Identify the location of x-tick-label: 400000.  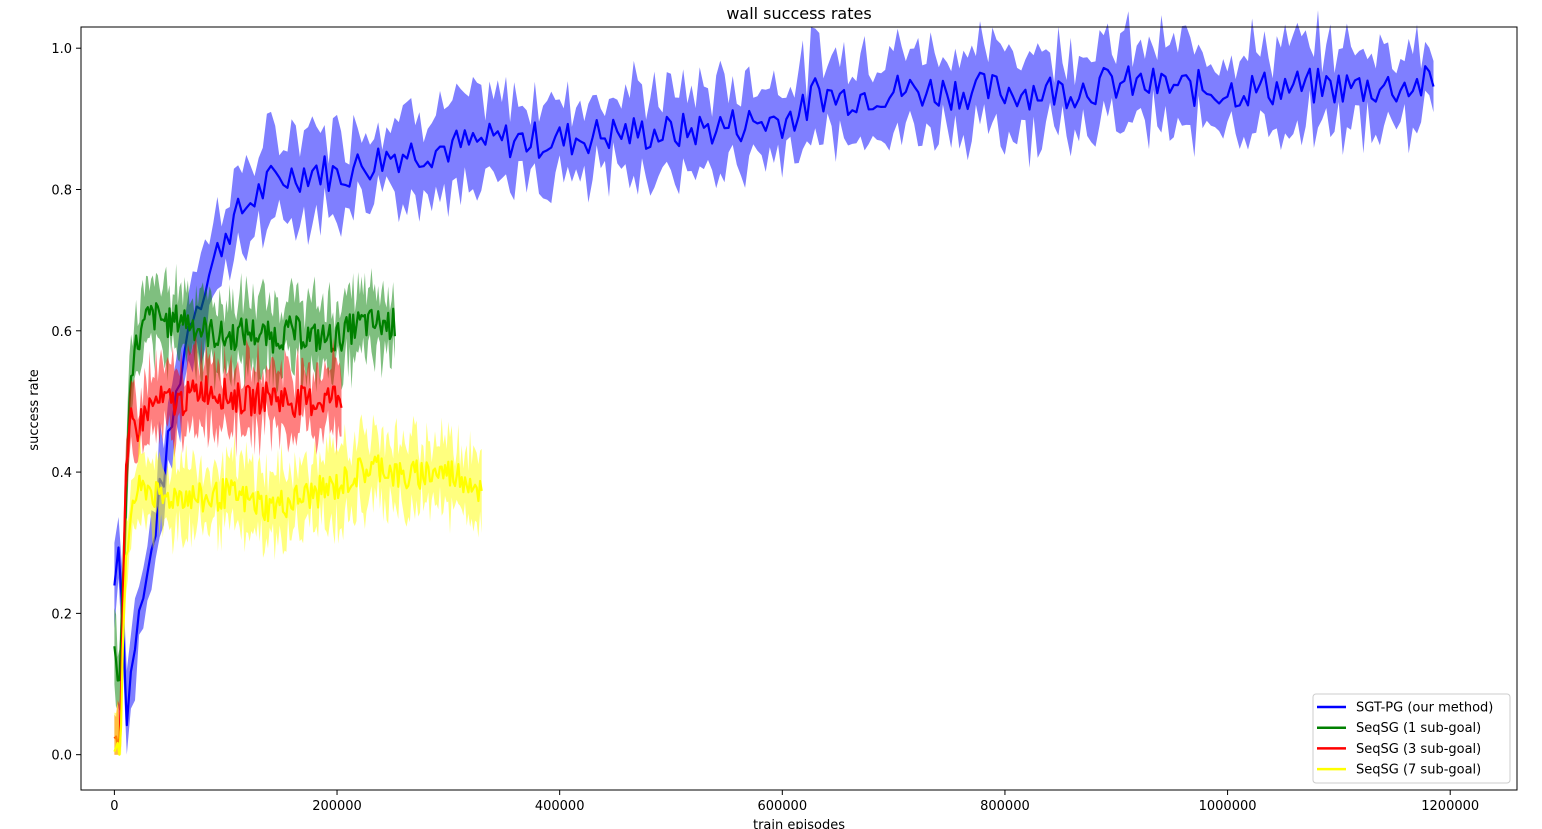
(560, 806).